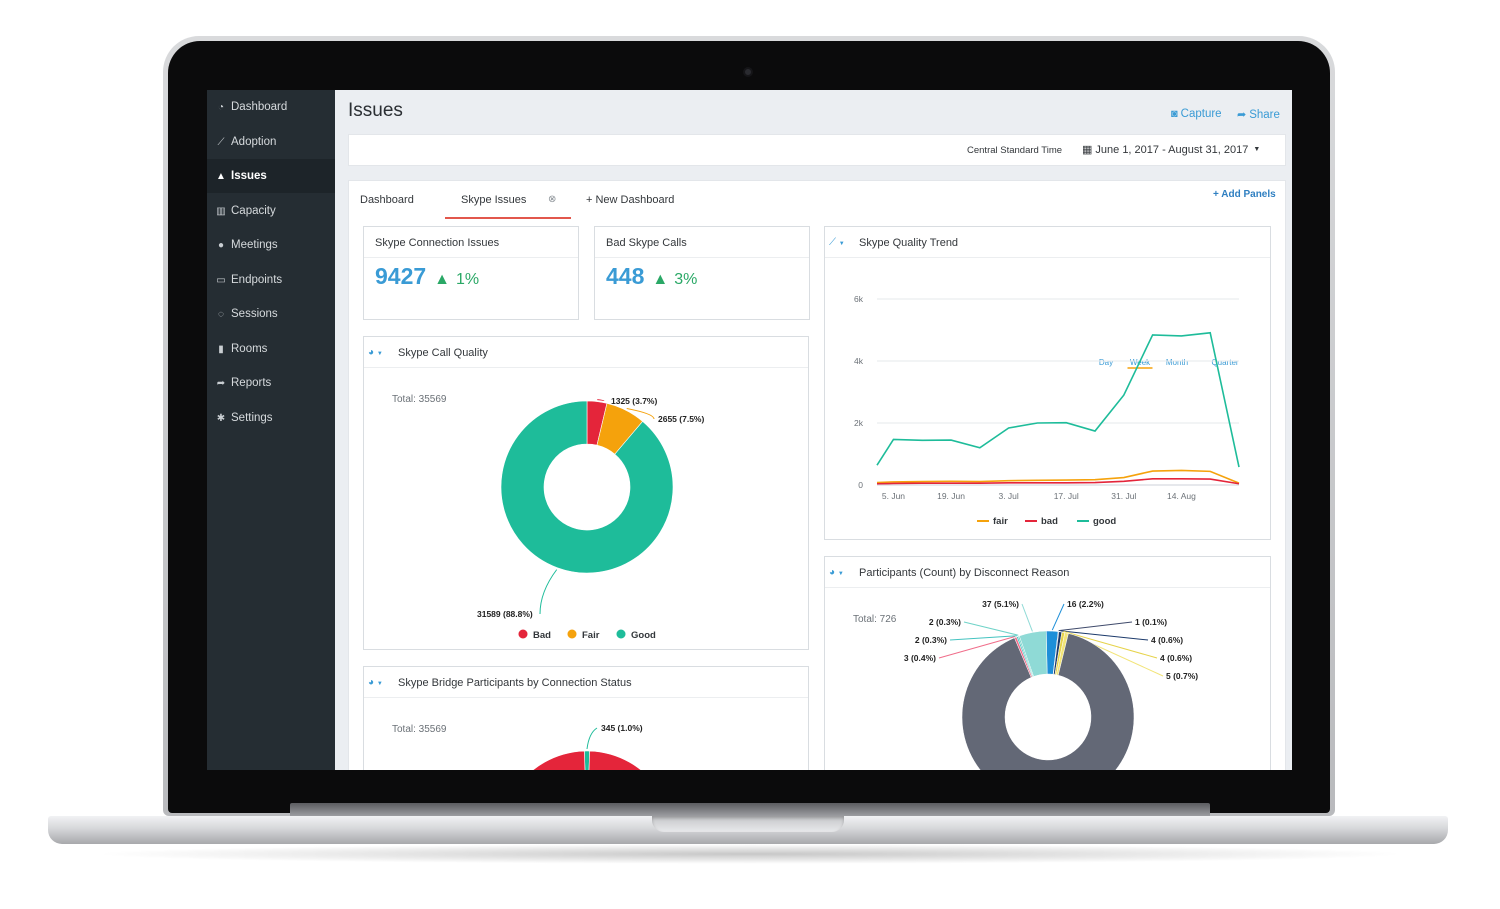  I want to click on granularity-option-day: Day, so click(1106, 362).